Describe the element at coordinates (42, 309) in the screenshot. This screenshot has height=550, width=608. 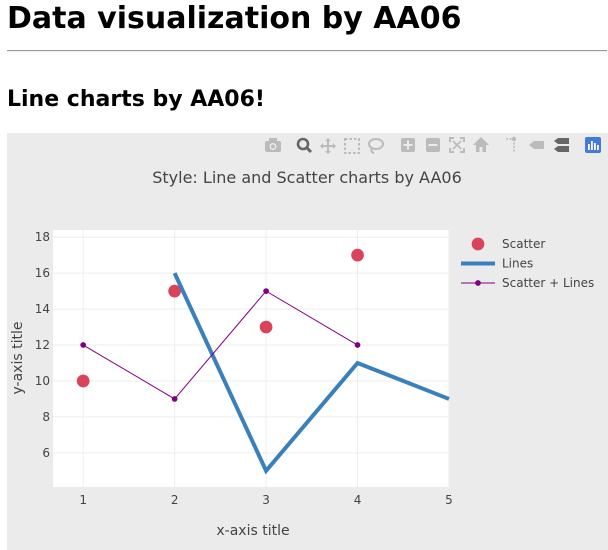
I see `y-tick-label: 14` at that location.